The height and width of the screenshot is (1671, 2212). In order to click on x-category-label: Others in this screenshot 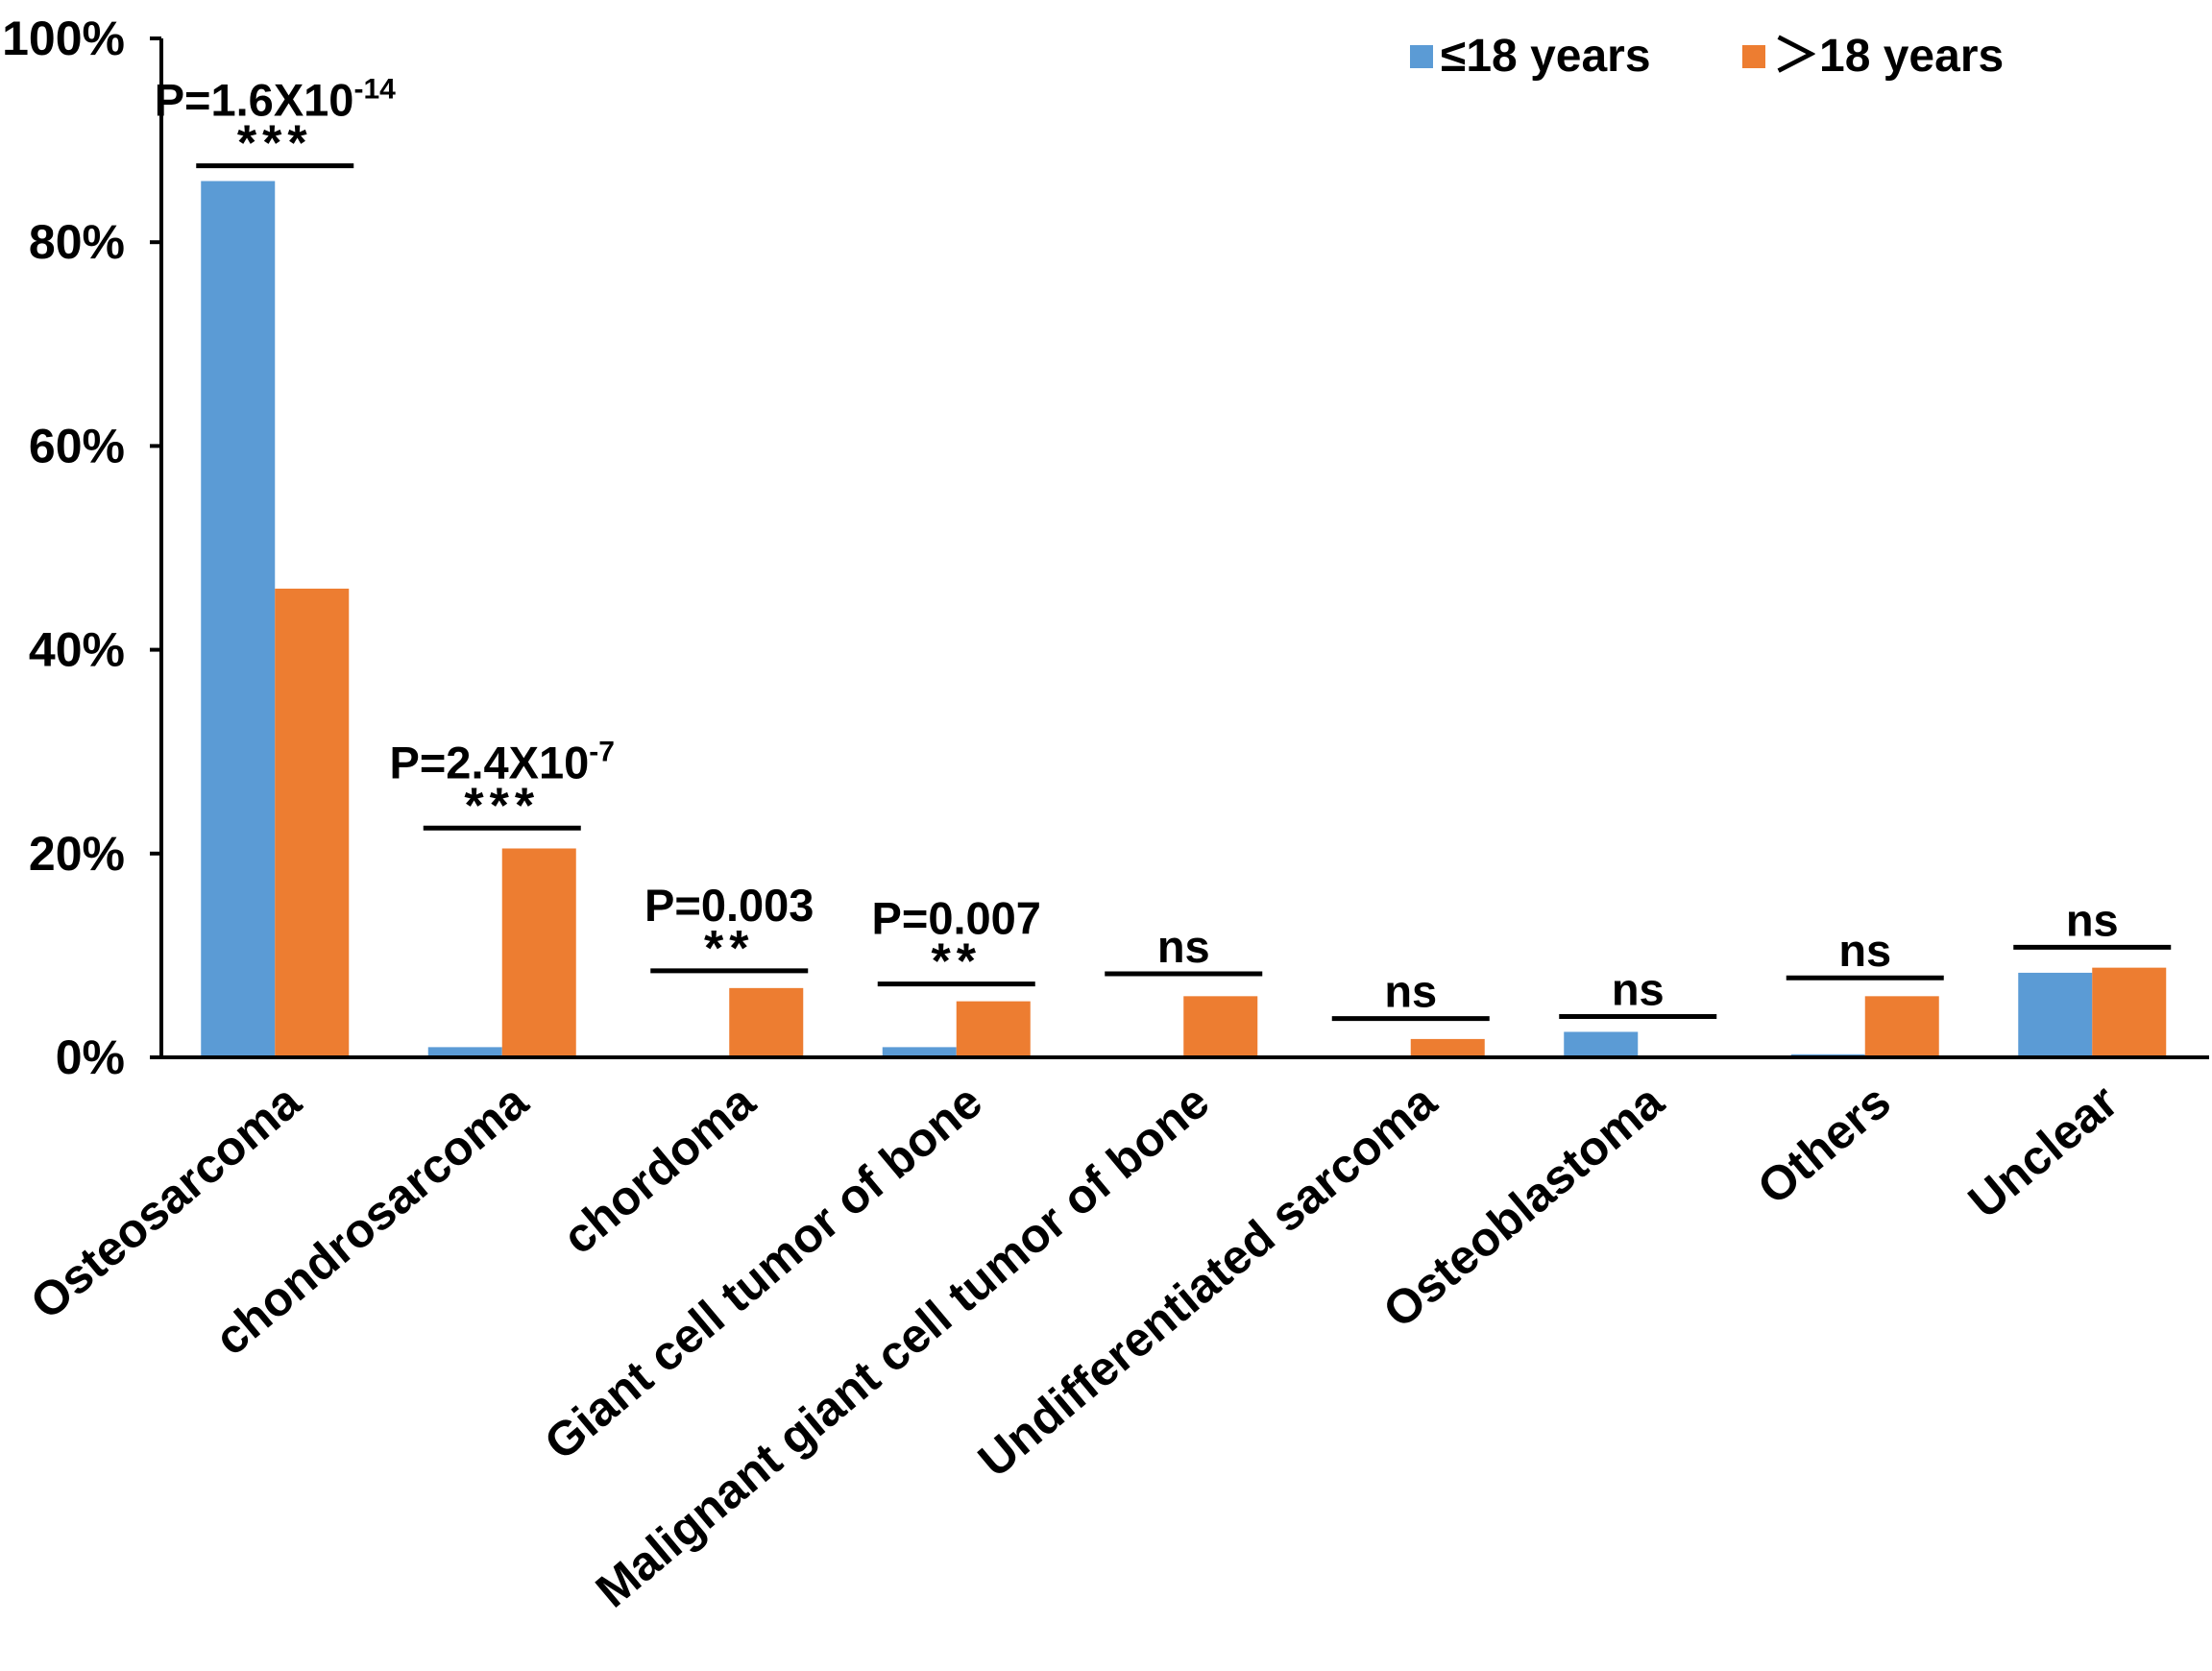, I will do `click(1823, 1145)`.